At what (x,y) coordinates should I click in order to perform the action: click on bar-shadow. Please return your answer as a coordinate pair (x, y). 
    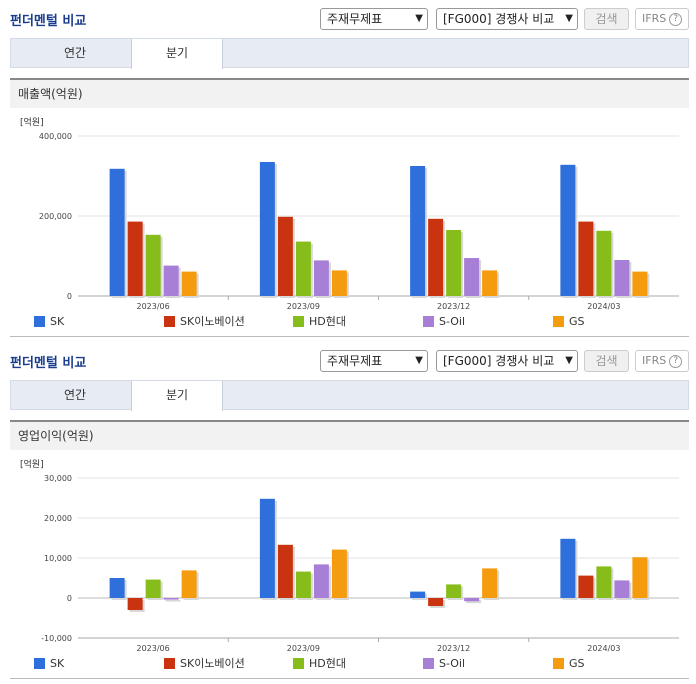
    Looking at the image, I should click on (474, 602).